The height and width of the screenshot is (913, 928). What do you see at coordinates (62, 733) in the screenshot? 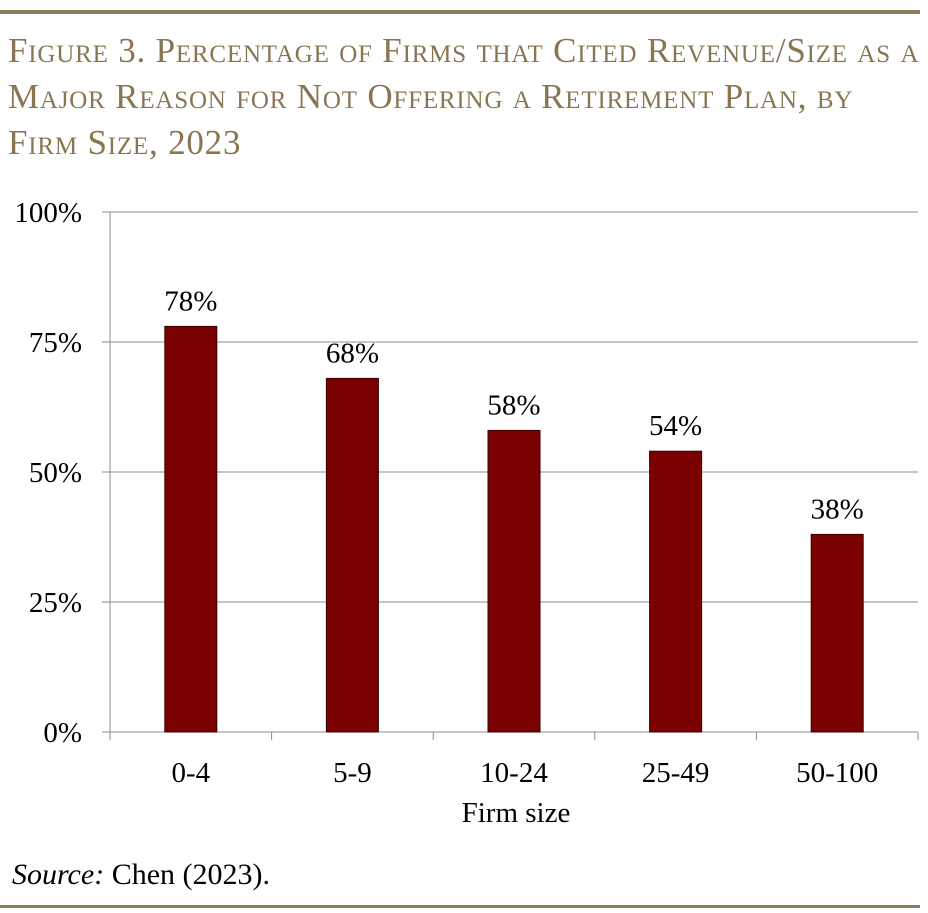
I see `y-tick-label: 0%` at bounding box center [62, 733].